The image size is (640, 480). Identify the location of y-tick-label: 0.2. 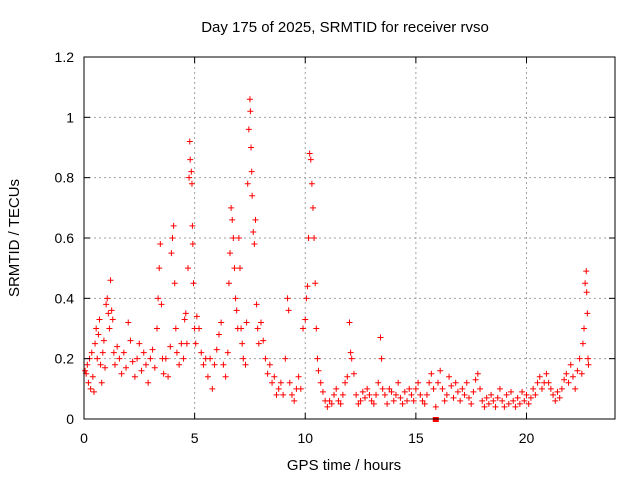
(65, 359).